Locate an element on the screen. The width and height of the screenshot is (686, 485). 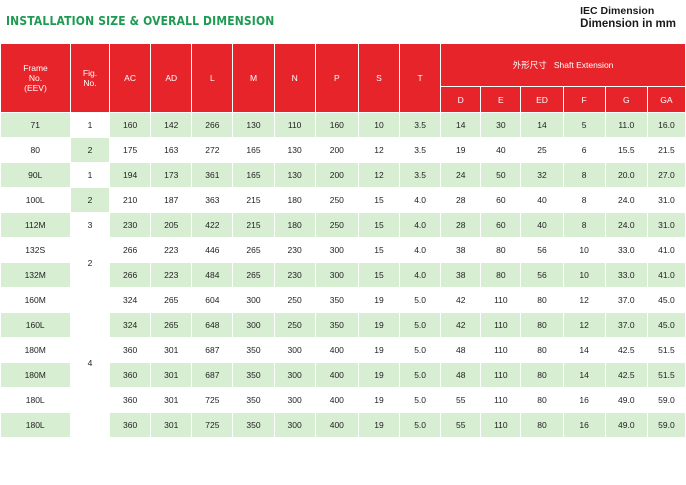
cell-s: 15 is located at coordinates (379, 250).